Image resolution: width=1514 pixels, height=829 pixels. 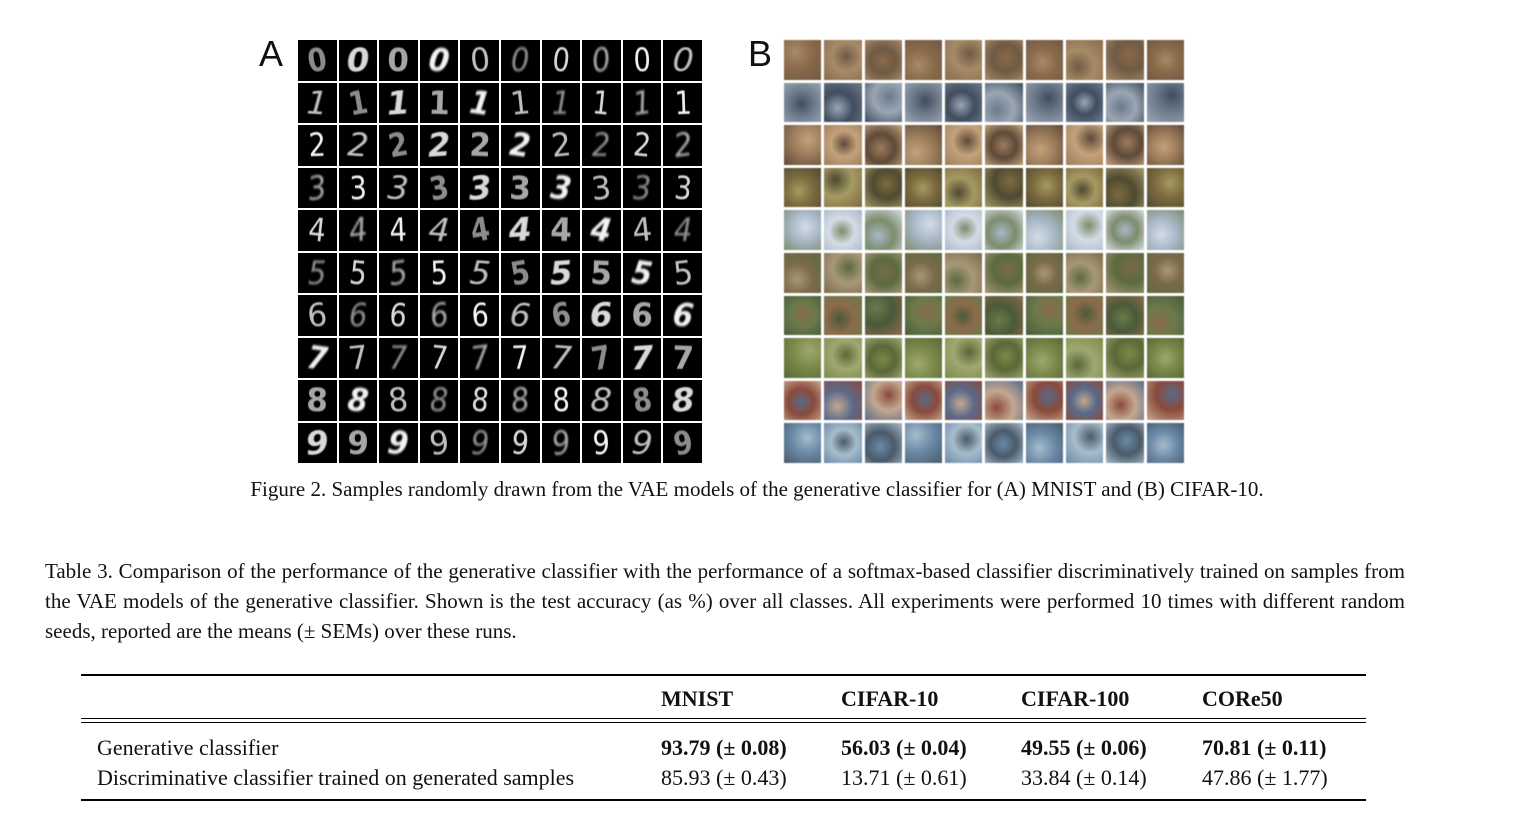 I want to click on cifar-sample-row2-col10, so click(x=1165, y=102).